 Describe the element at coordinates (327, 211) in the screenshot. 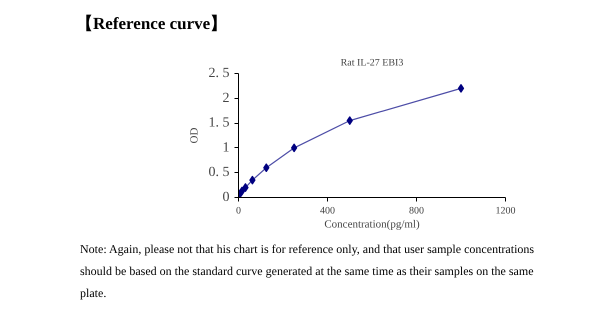

I see `x-tick-label: 400` at that location.